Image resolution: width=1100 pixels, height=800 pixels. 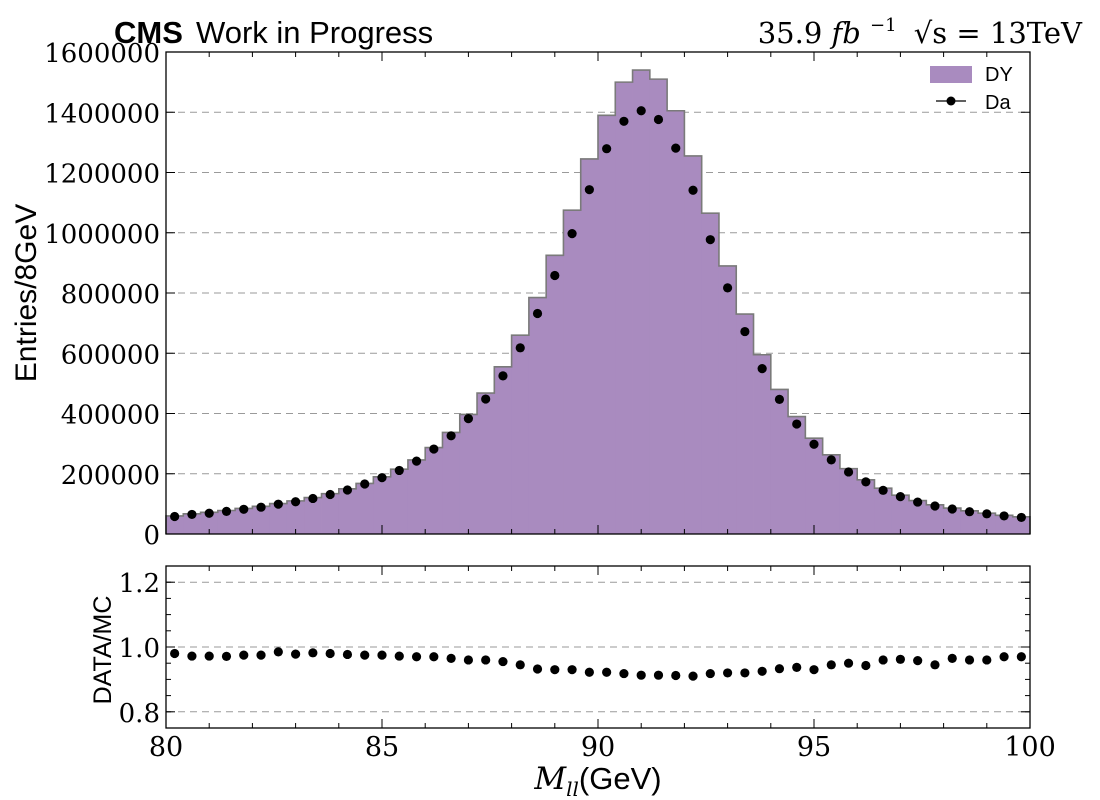 What do you see at coordinates (814, 747) in the screenshot?
I see `x-tick-label: 95` at bounding box center [814, 747].